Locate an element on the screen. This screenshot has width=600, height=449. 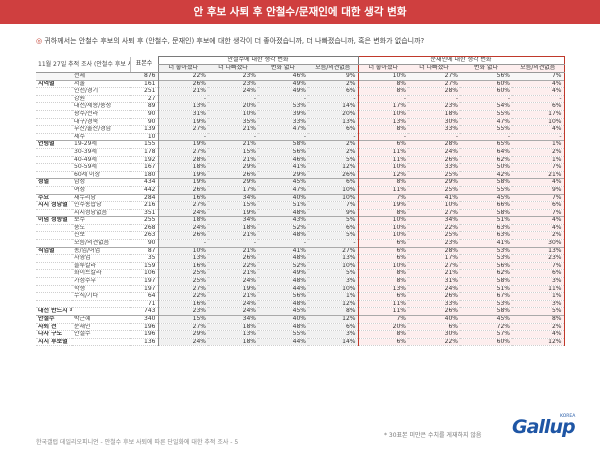
moon-cell: 6% is located at coordinates (382, 342).